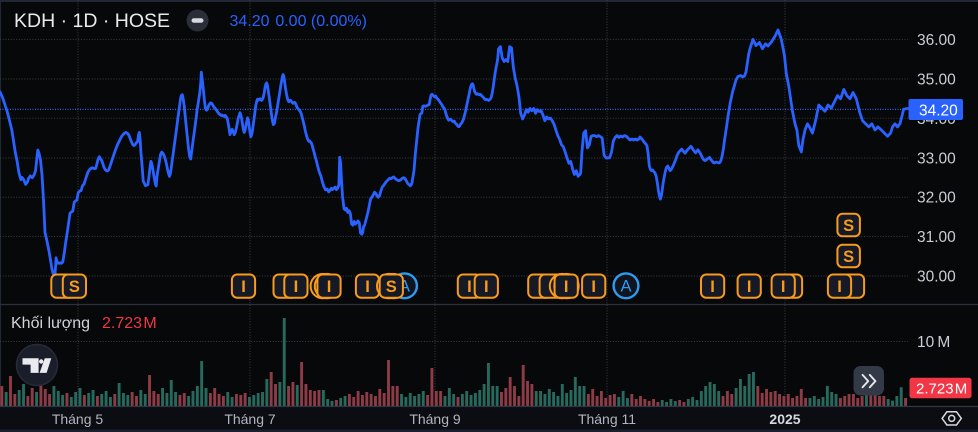 The image size is (978, 432). What do you see at coordinates (250, 419) in the screenshot?
I see `svg-text: Tháng 7` at bounding box center [250, 419].